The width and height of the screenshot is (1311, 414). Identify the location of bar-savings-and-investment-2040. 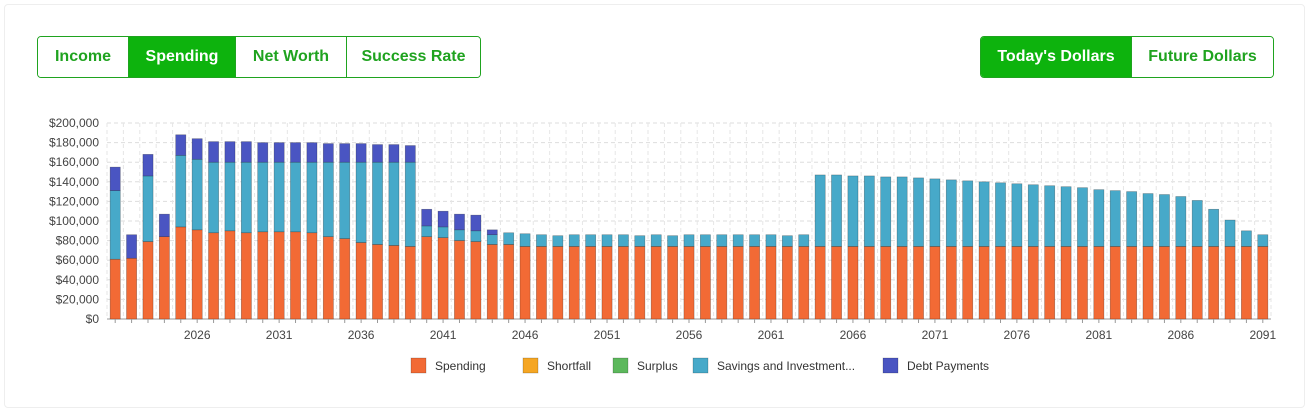
(427, 231).